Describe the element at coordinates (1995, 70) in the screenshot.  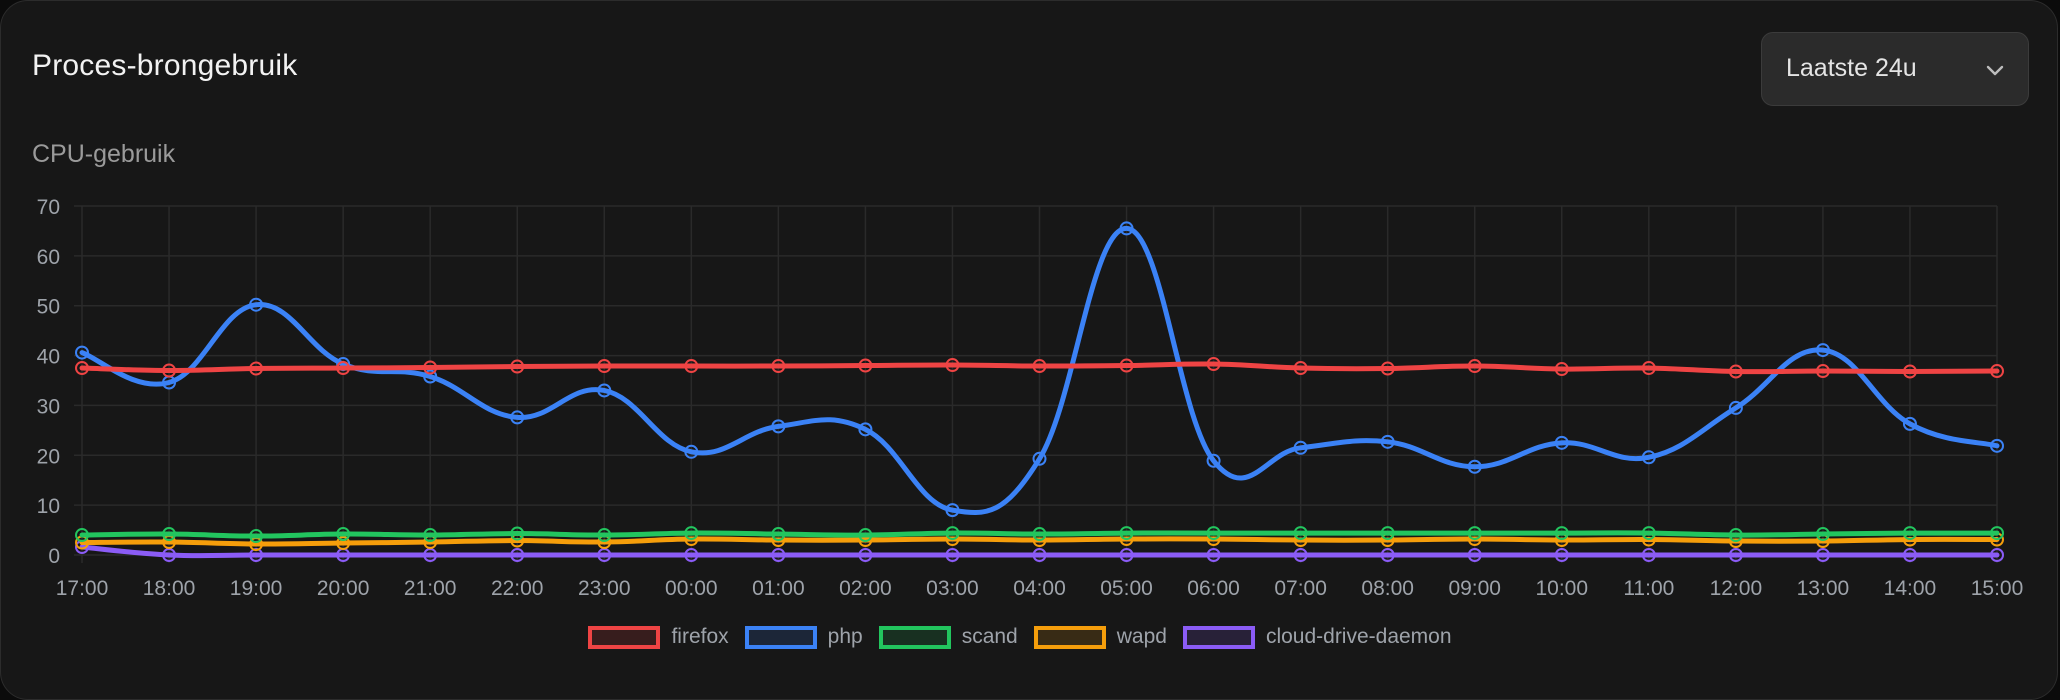
I see `chevron-down-icon` at that location.